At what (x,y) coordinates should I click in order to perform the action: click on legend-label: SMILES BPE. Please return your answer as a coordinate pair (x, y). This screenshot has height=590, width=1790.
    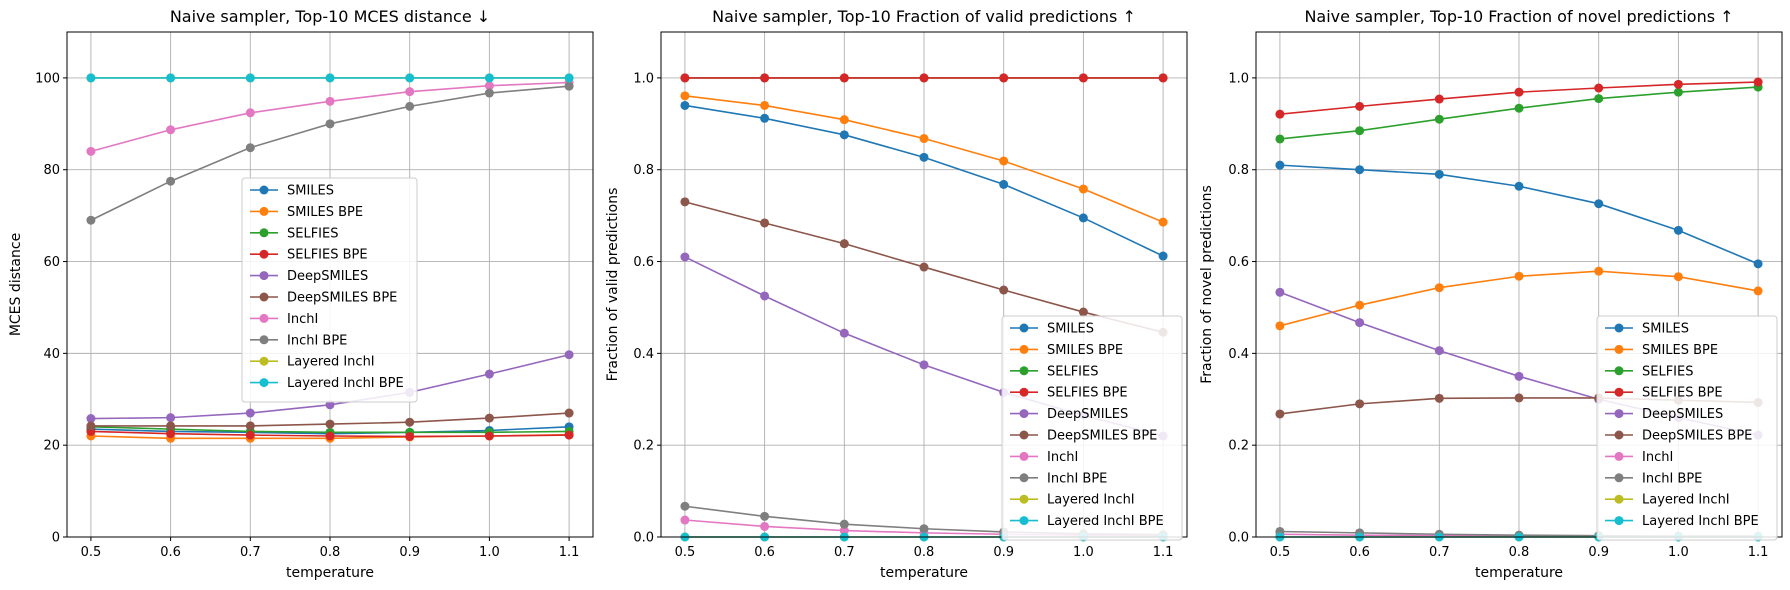
    Looking at the image, I should click on (1085, 350).